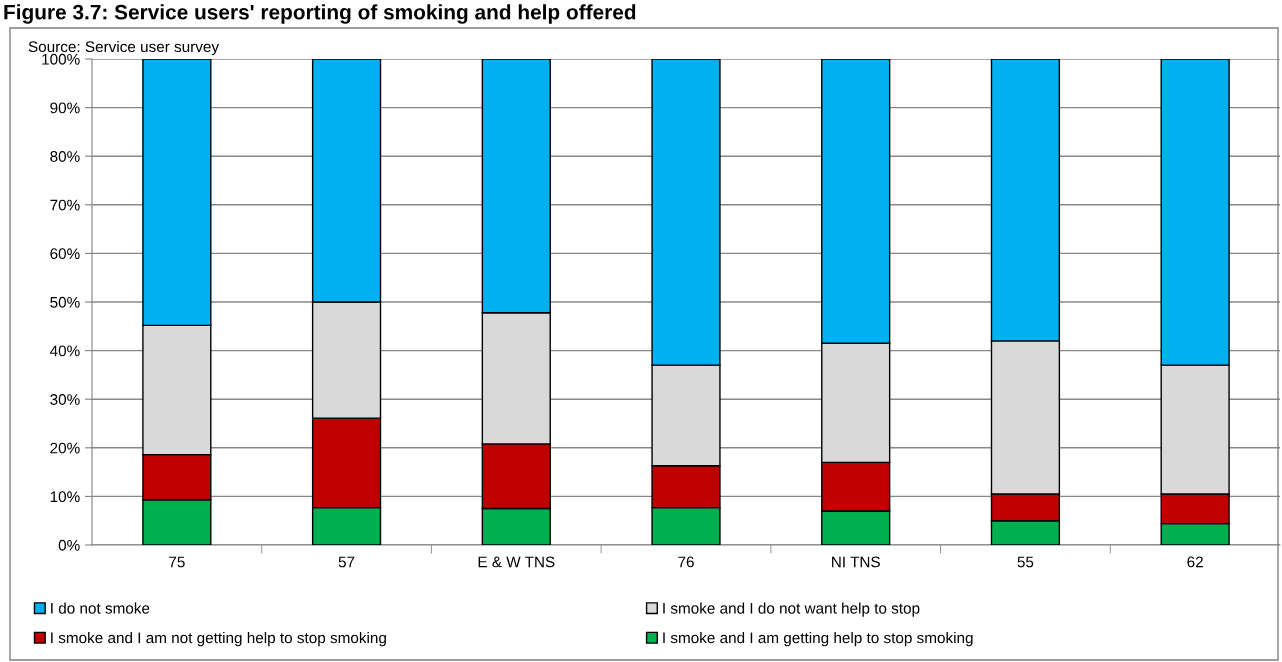 The height and width of the screenshot is (662, 1282). What do you see at coordinates (65, 448) in the screenshot?
I see `y-tick-label: 20%` at bounding box center [65, 448].